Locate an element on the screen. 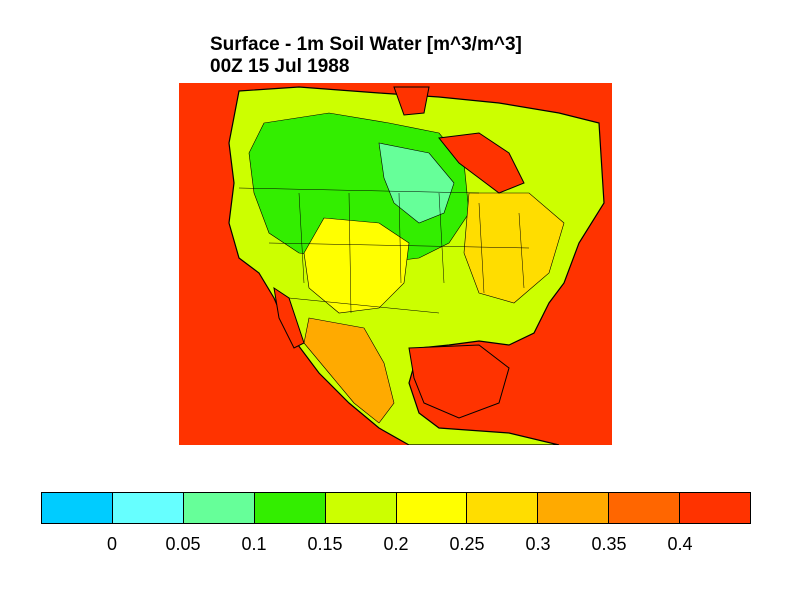 The width and height of the screenshot is (792, 612). title-line-1: Surface - 1m Soil Water [m^3/m^3] is located at coordinates (366, 44).